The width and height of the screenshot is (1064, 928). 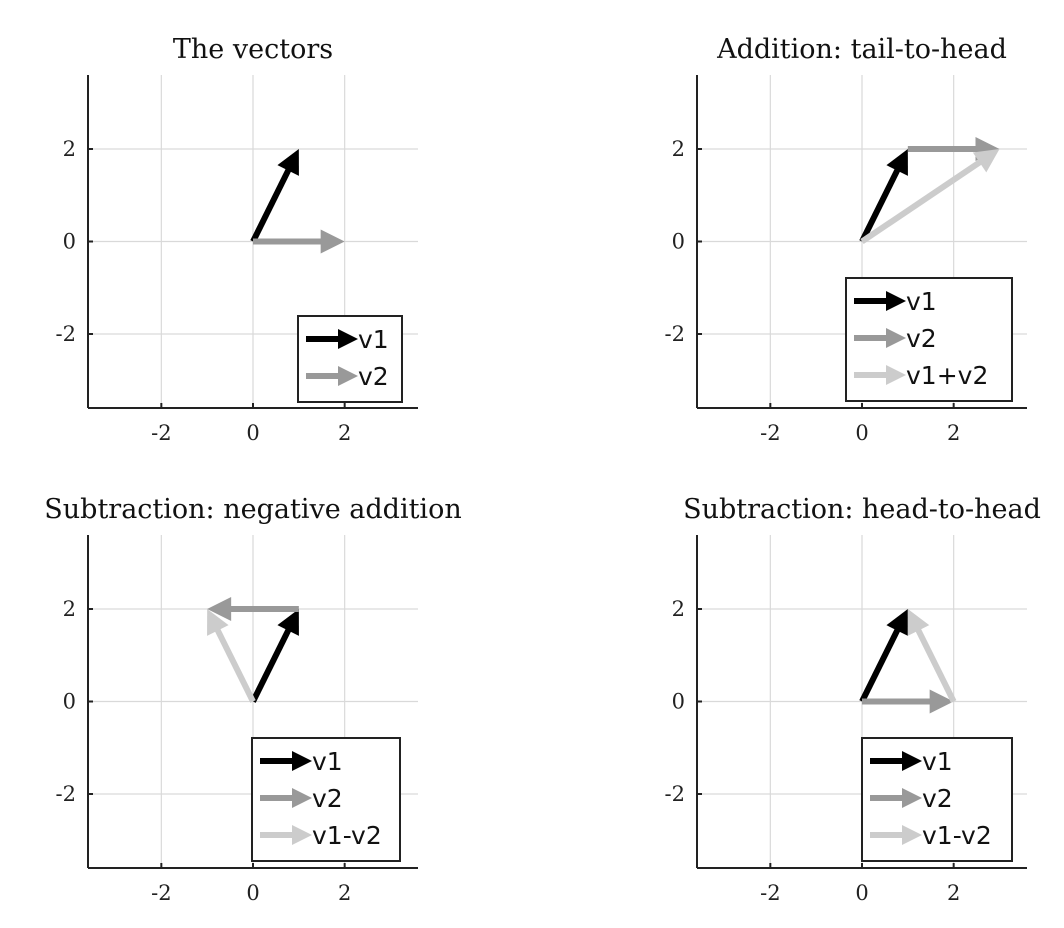 I want to click on chart-title: Subtraction: head-to-head, so click(x=862, y=509).